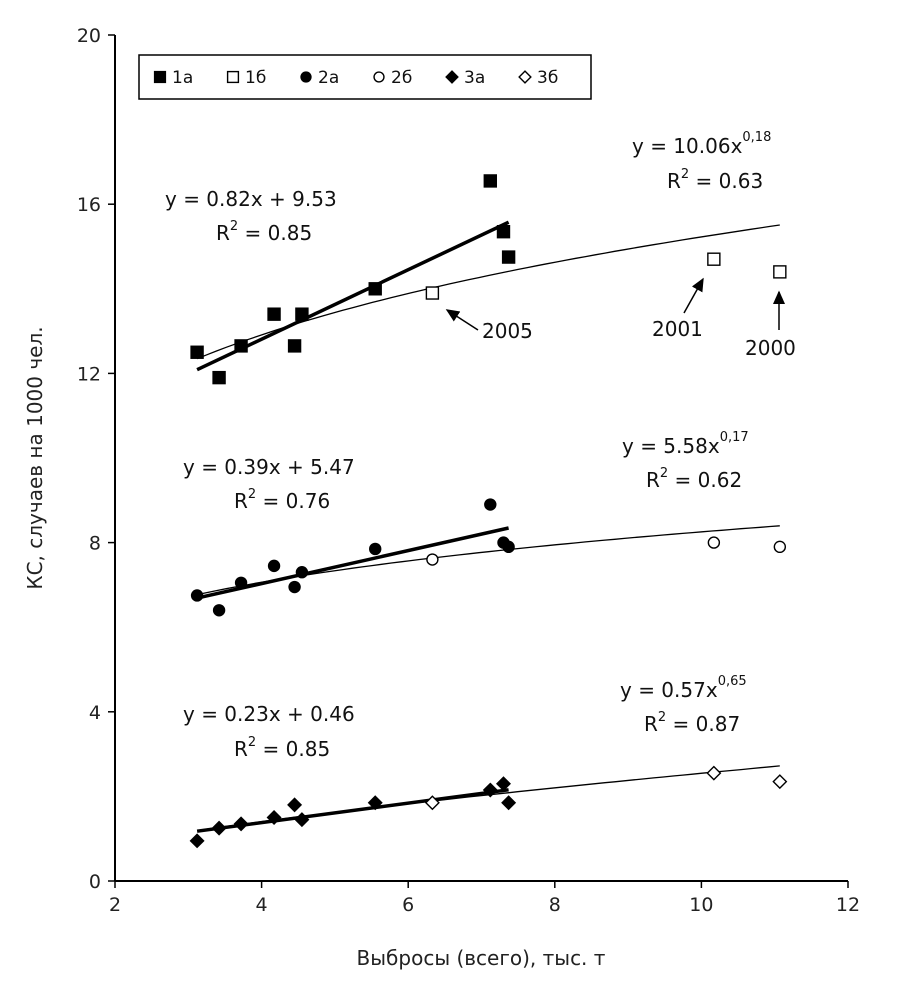  I want to click on eq2-linear: y = 0.39x + 5.47, so click(269, 467).